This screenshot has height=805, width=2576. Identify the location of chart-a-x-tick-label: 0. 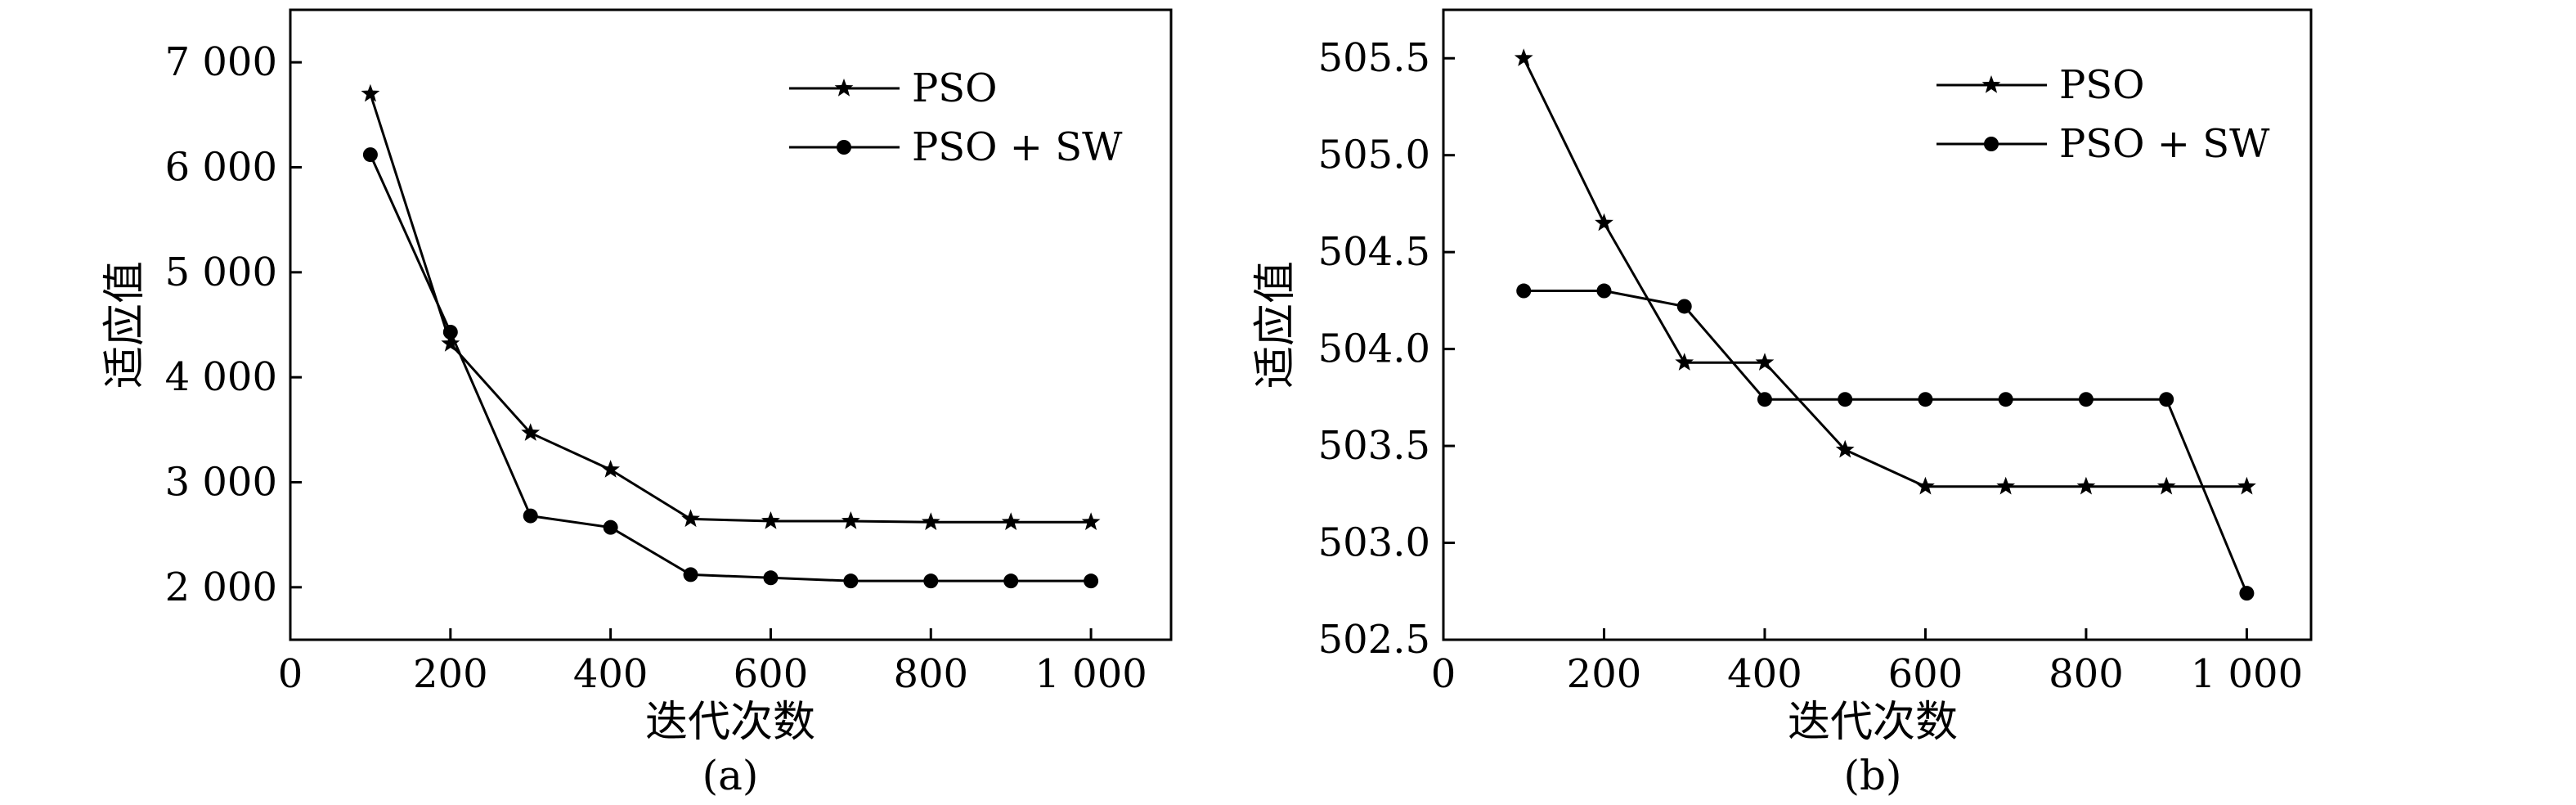
(290, 674).